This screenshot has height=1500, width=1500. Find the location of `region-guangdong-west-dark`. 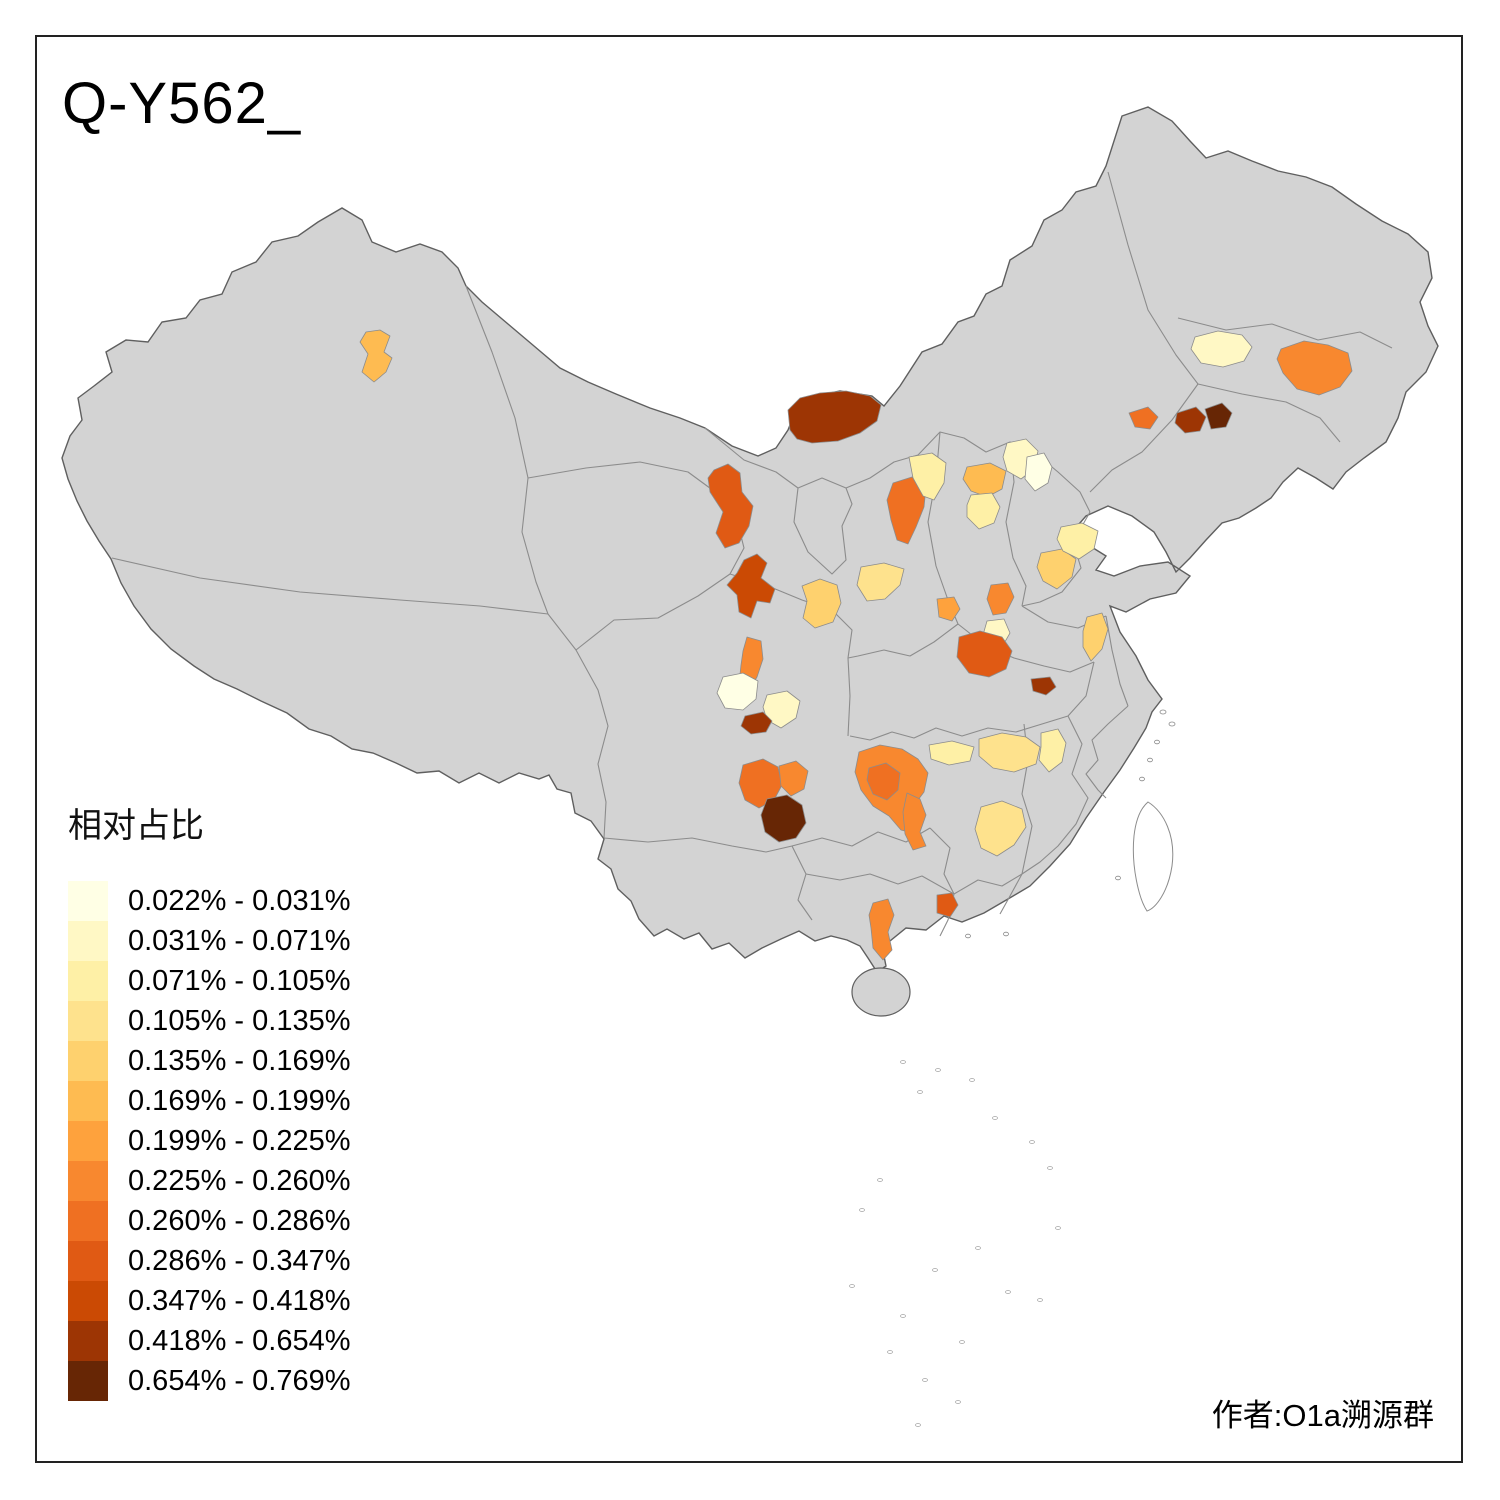

region-guangdong-west-dark is located at coordinates (947, 905).